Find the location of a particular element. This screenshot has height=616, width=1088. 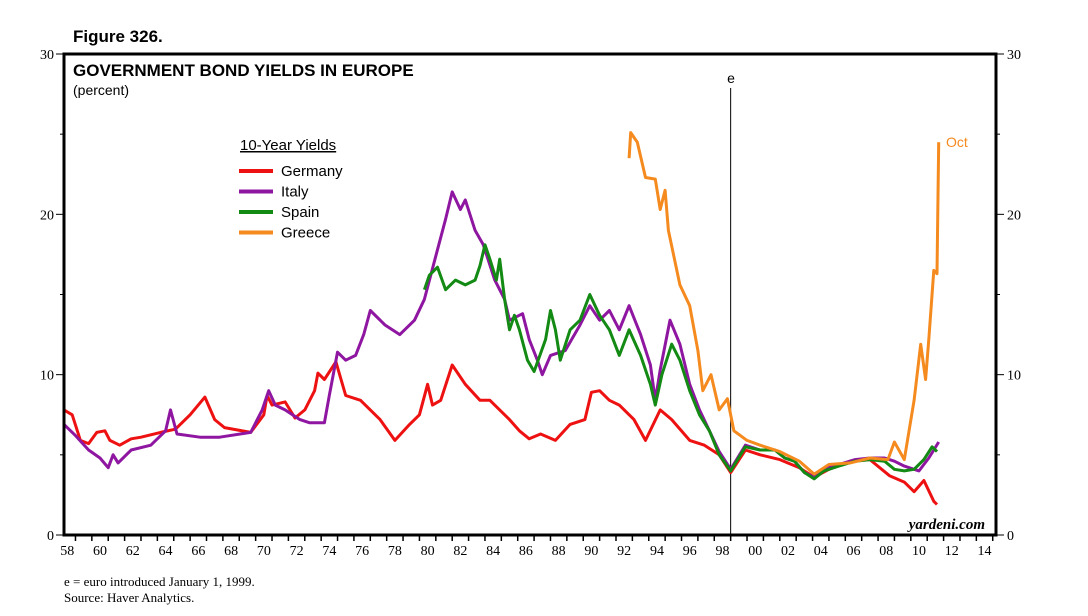

legend-label-spain: Spain is located at coordinates (300, 212).